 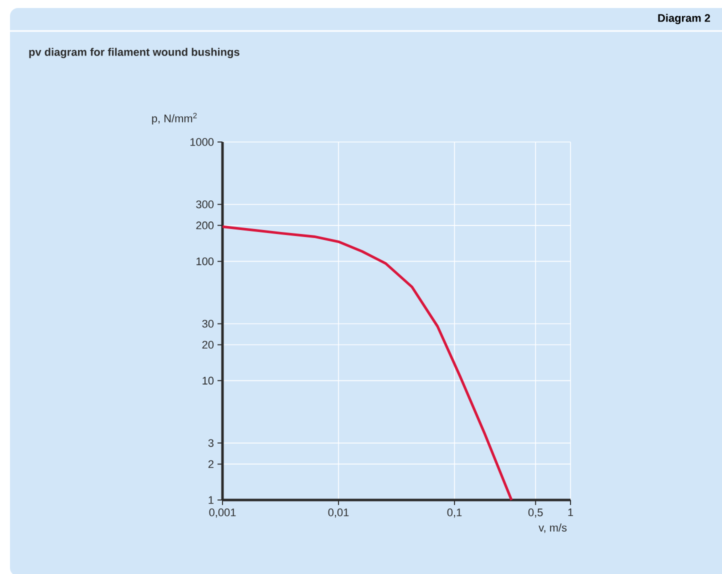 What do you see at coordinates (552, 528) in the screenshot?
I see `x-axis-title: v, m/s` at bounding box center [552, 528].